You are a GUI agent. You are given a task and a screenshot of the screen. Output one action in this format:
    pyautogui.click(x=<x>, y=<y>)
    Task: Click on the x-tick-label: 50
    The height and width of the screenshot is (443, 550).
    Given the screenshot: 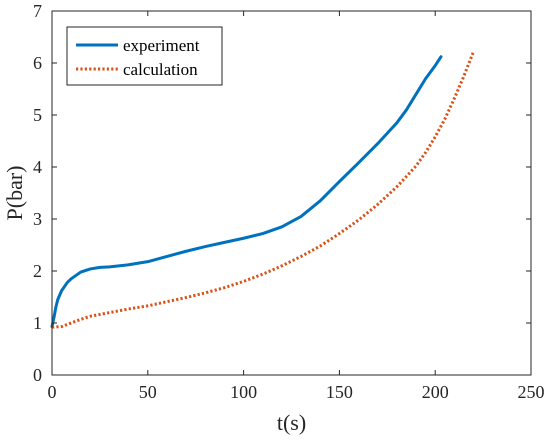 What is the action you would take?
    pyautogui.click(x=148, y=392)
    